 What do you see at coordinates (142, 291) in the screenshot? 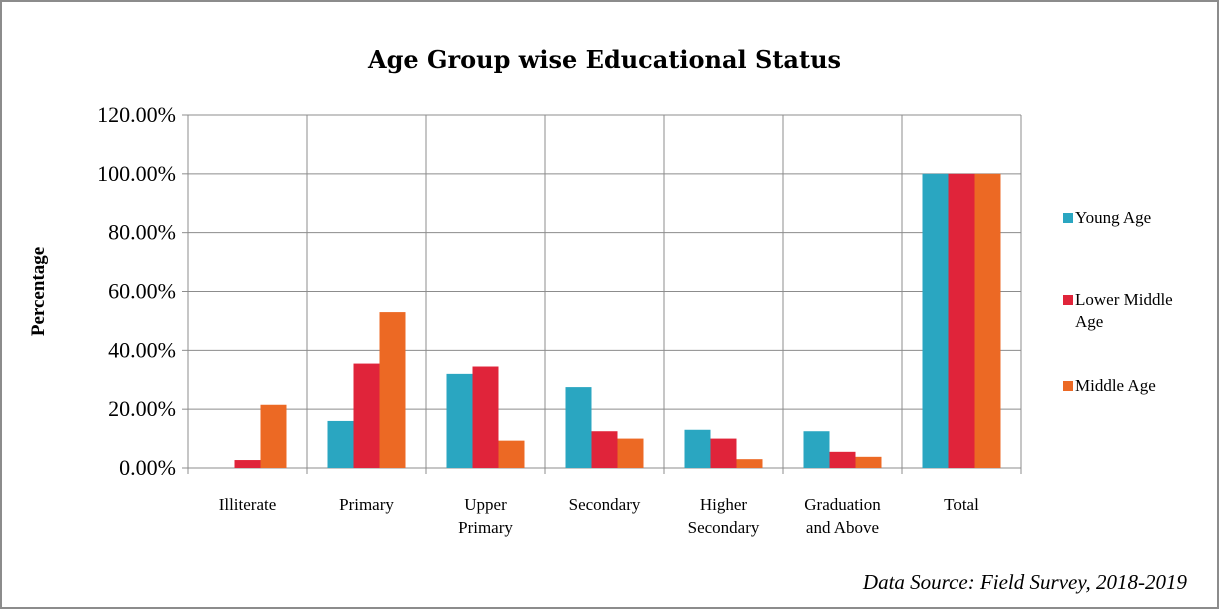
I see `y-tick-label: 60.00%` at bounding box center [142, 291].